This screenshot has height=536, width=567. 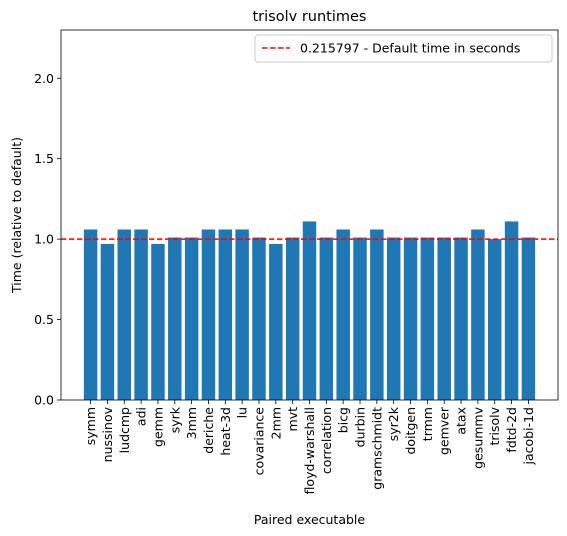 What do you see at coordinates (511, 430) in the screenshot?
I see `x-tick-label: fdtd-2d` at bounding box center [511, 430].